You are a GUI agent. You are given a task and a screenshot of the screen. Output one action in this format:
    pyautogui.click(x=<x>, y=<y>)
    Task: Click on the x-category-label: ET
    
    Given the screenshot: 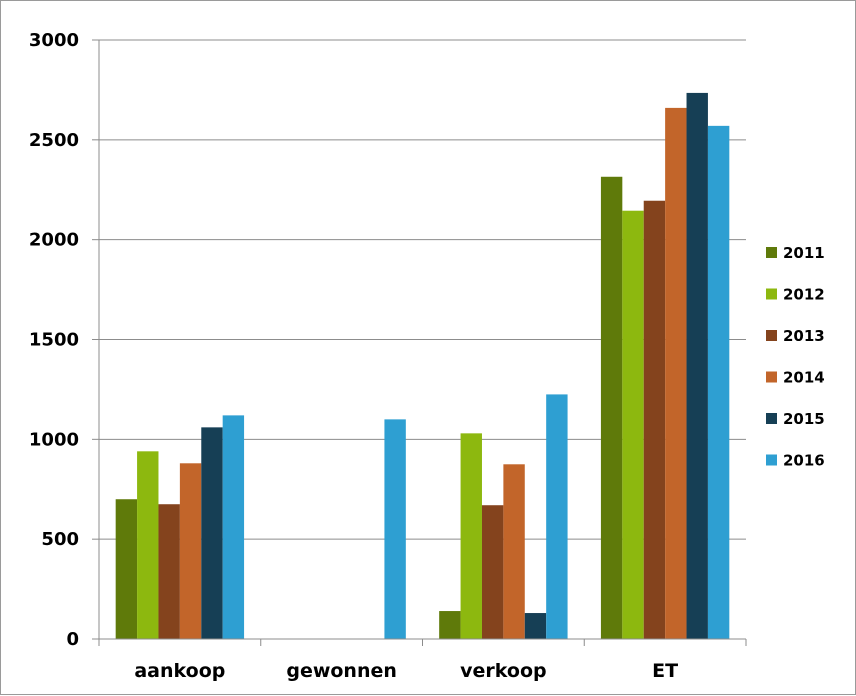 What is the action you would take?
    pyautogui.click(x=665, y=671)
    